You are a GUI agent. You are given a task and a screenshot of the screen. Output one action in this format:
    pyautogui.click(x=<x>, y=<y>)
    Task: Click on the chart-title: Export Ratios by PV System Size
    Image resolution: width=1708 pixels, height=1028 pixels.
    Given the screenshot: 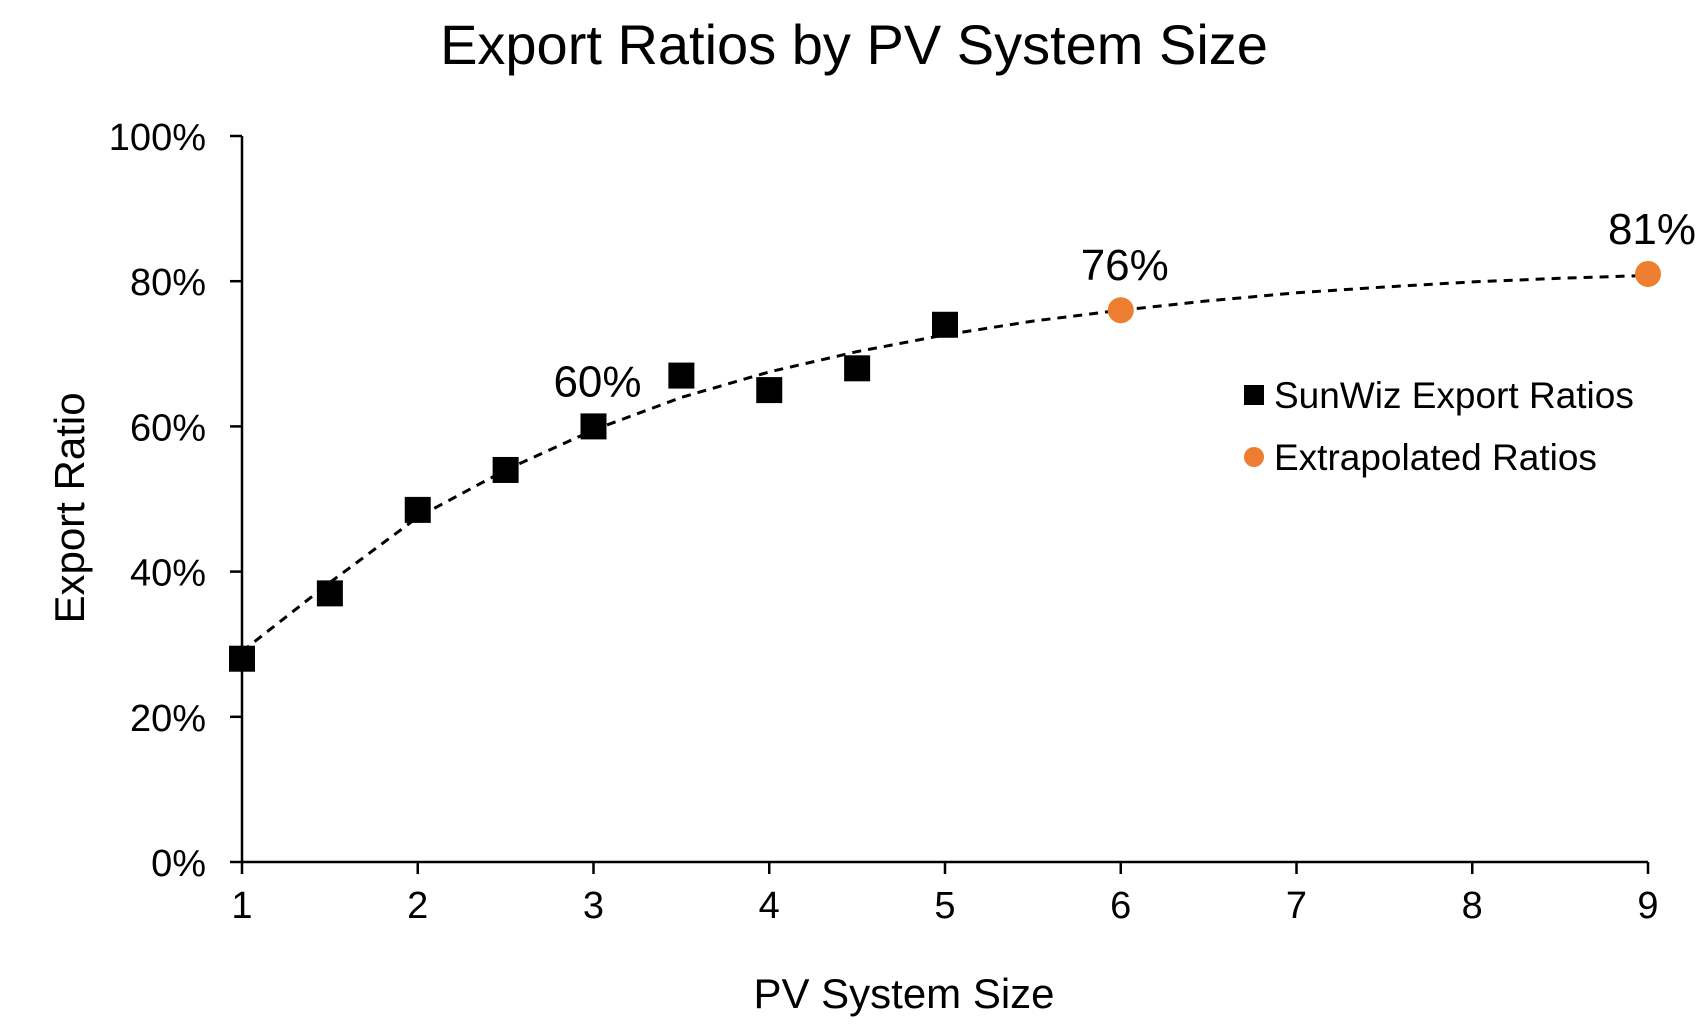 What is the action you would take?
    pyautogui.click(x=854, y=44)
    